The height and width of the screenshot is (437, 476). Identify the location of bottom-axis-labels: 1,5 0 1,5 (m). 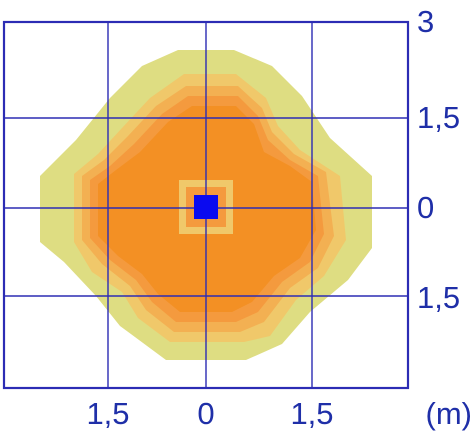
(279, 413).